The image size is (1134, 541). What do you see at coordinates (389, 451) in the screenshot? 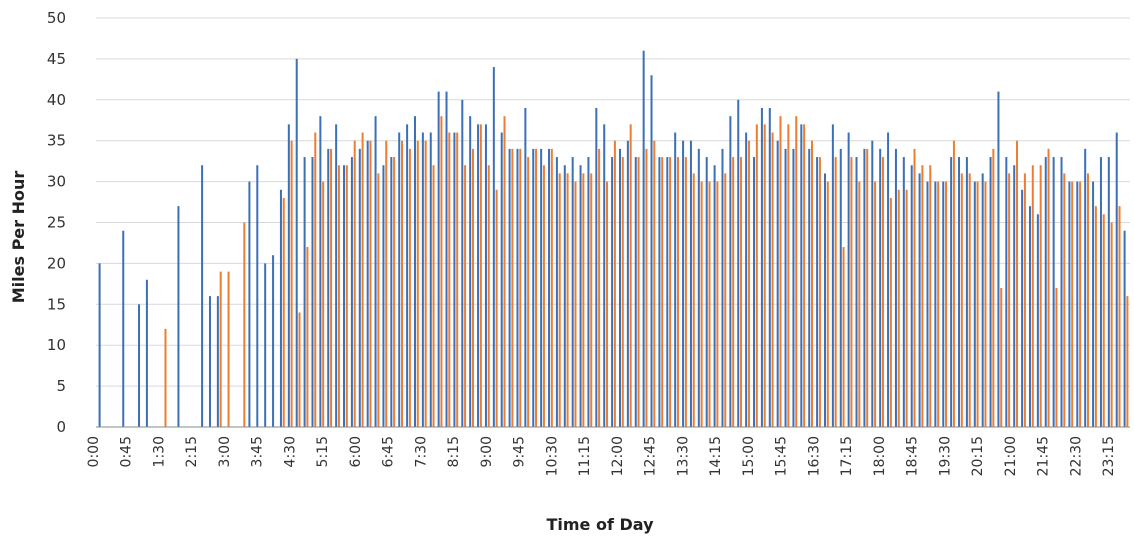
I see `x-tick-label: 6:45` at bounding box center [389, 451].